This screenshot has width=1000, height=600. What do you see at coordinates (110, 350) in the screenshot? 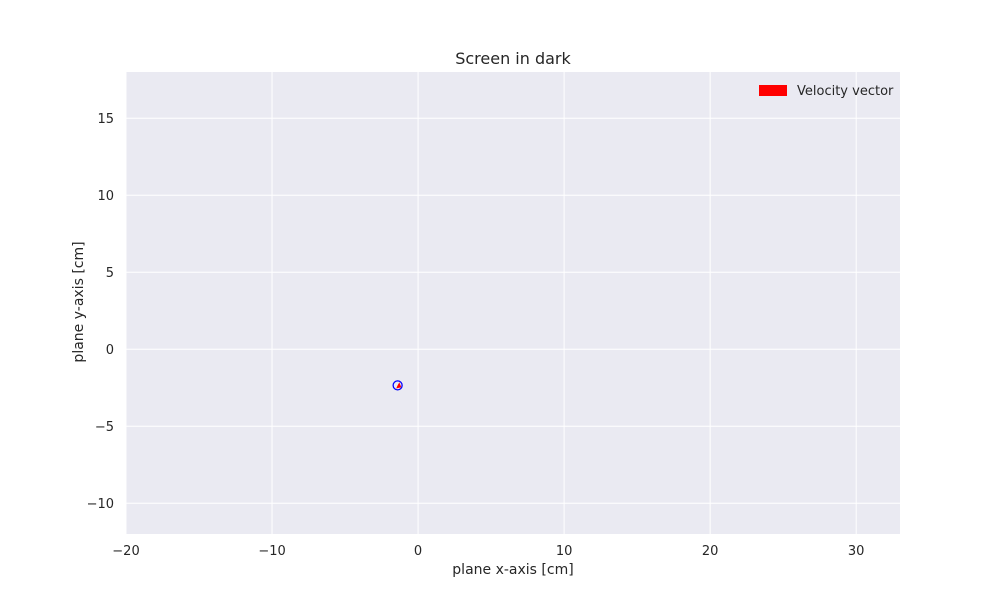
I see `y-tick-label: 0` at bounding box center [110, 350].